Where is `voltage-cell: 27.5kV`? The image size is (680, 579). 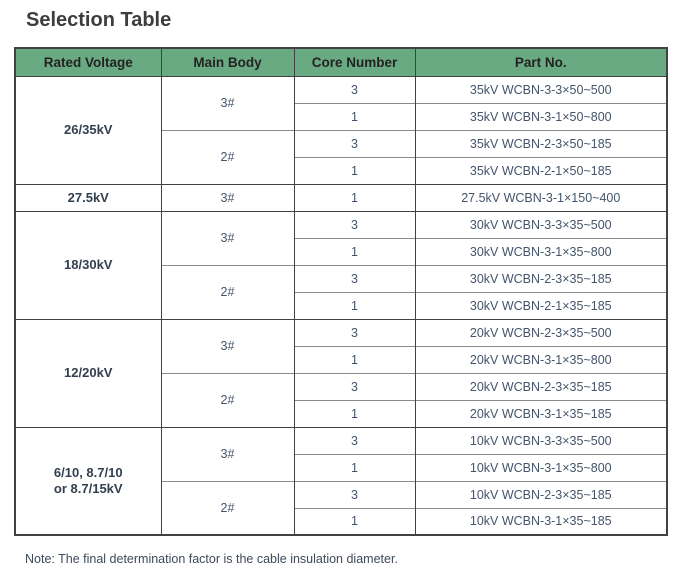 voltage-cell: 27.5kV is located at coordinates (87, 197).